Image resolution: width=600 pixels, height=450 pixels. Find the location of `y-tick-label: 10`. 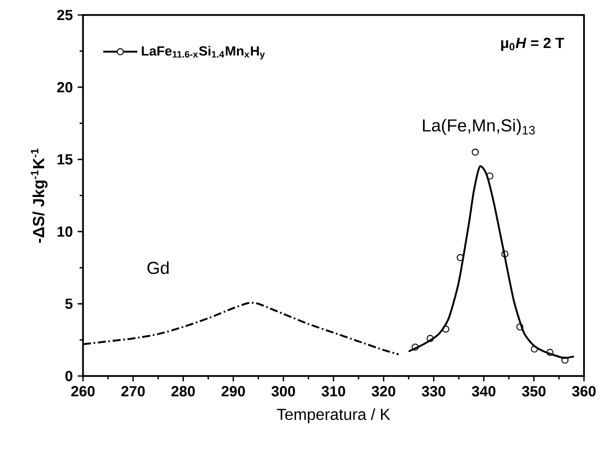

y-tick-label: 10 is located at coordinates (65, 231).